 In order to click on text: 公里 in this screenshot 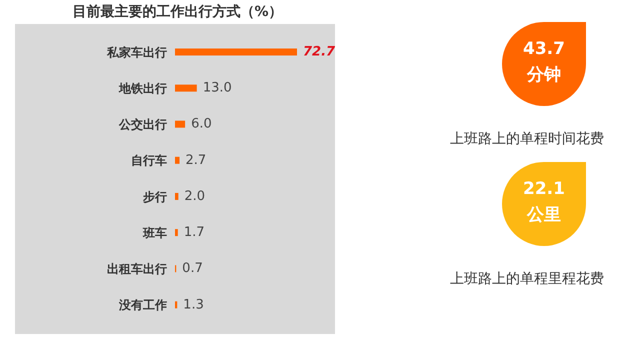, I will do `click(544, 215)`.